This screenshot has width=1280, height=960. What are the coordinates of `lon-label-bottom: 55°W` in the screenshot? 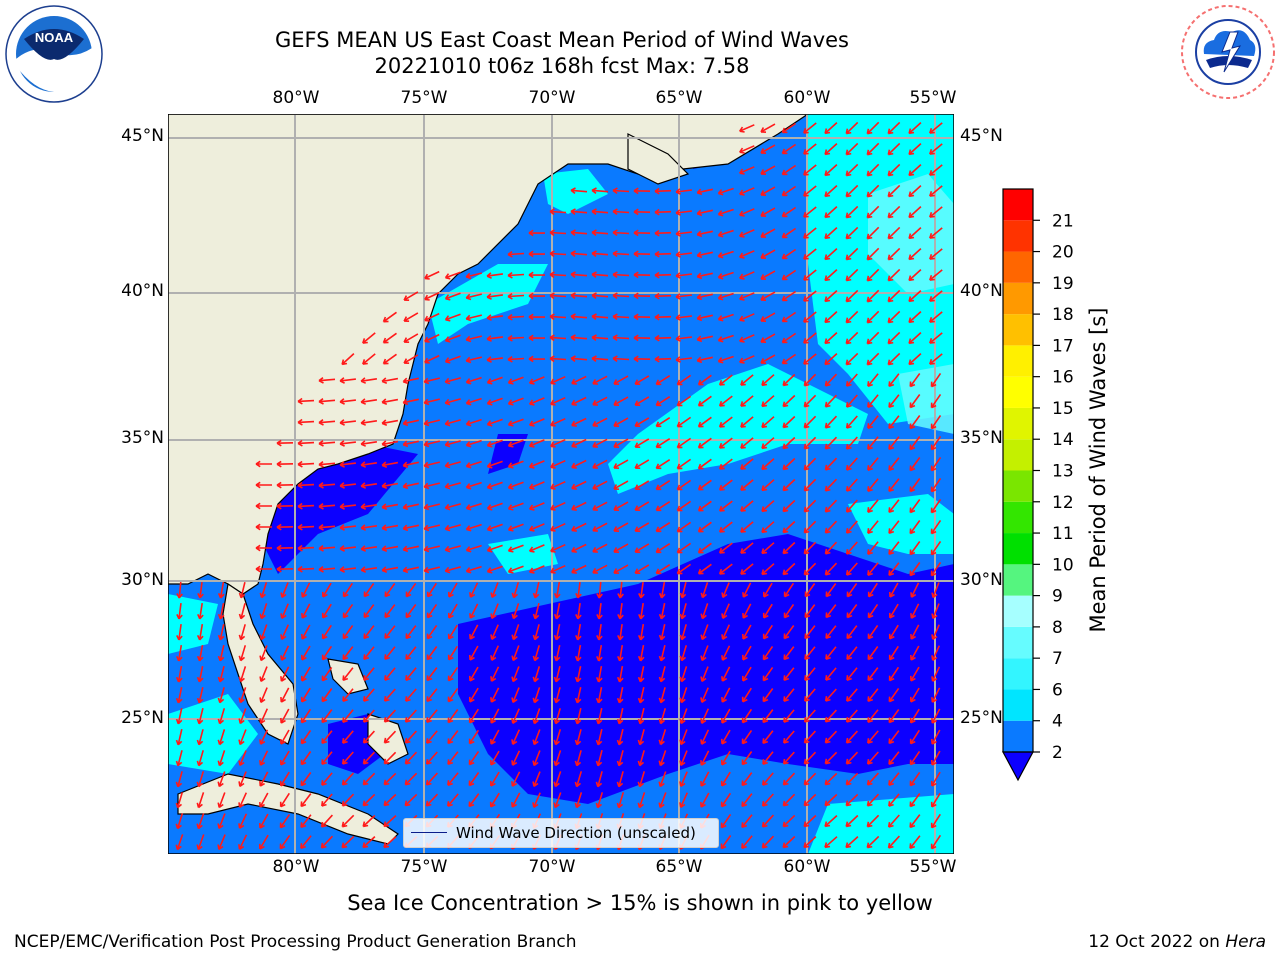 It's located at (933, 867).